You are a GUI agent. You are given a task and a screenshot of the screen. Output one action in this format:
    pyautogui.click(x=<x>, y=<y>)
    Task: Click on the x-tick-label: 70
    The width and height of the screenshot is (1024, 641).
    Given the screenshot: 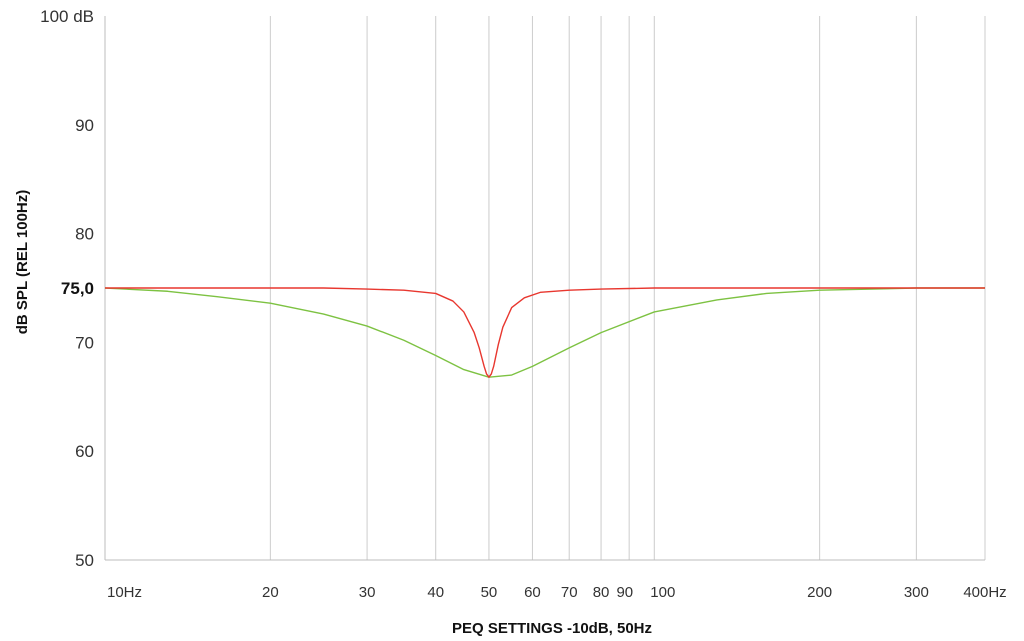 What is the action you would take?
    pyautogui.click(x=569, y=592)
    